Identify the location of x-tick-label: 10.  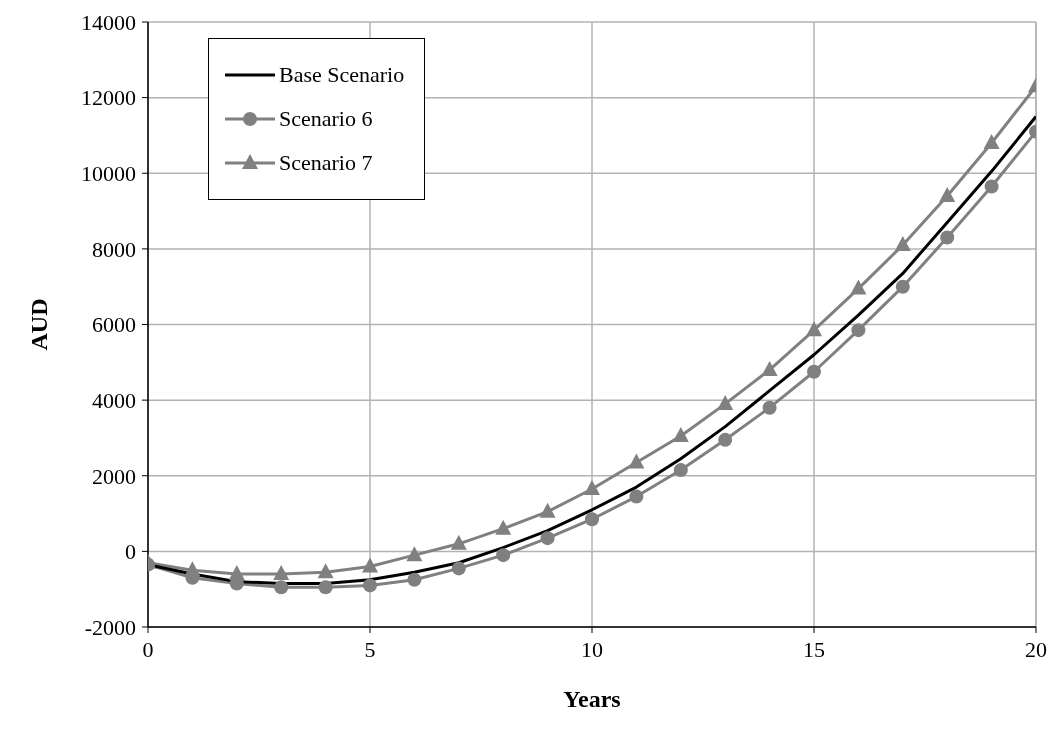
(592, 649).